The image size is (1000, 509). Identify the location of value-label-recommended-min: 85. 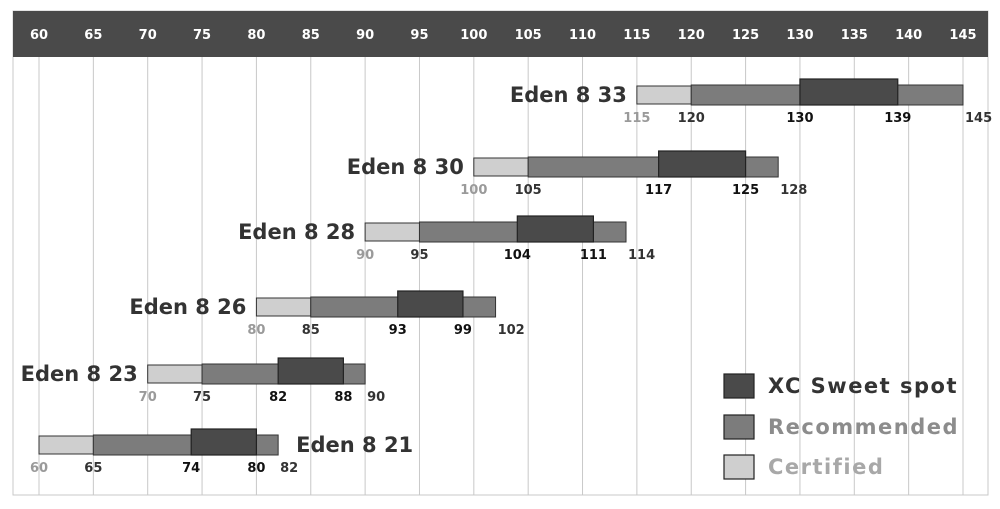
(311, 330).